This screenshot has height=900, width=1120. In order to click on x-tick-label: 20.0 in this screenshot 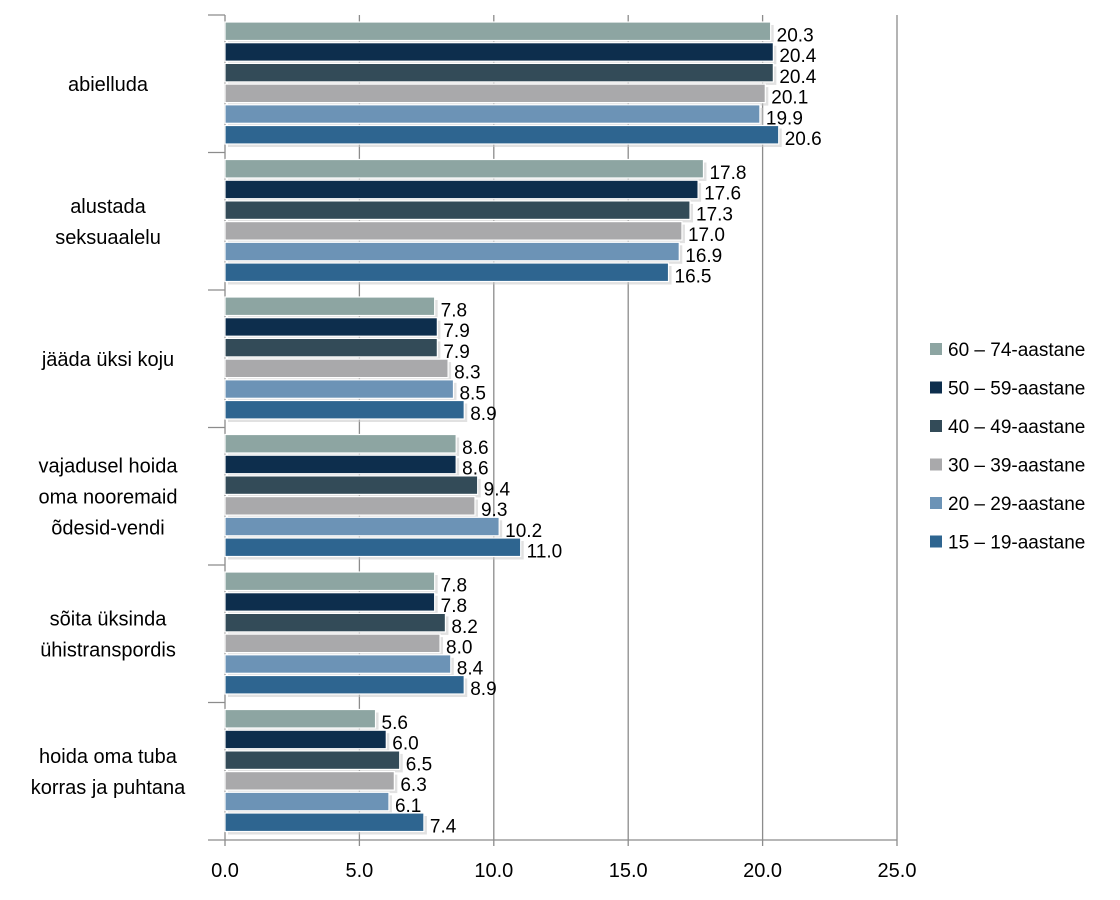, I will do `click(762, 871)`.